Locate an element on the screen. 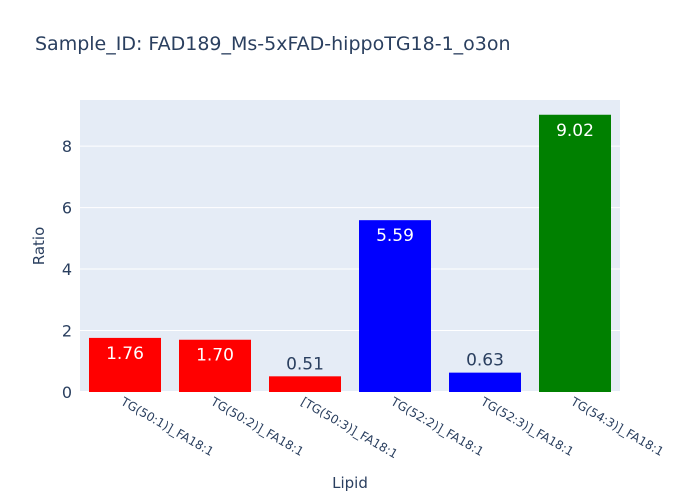 This screenshot has width=700, height=500. y-axis-ticks: 0 2 4 6 8 is located at coordinates (67, 269).